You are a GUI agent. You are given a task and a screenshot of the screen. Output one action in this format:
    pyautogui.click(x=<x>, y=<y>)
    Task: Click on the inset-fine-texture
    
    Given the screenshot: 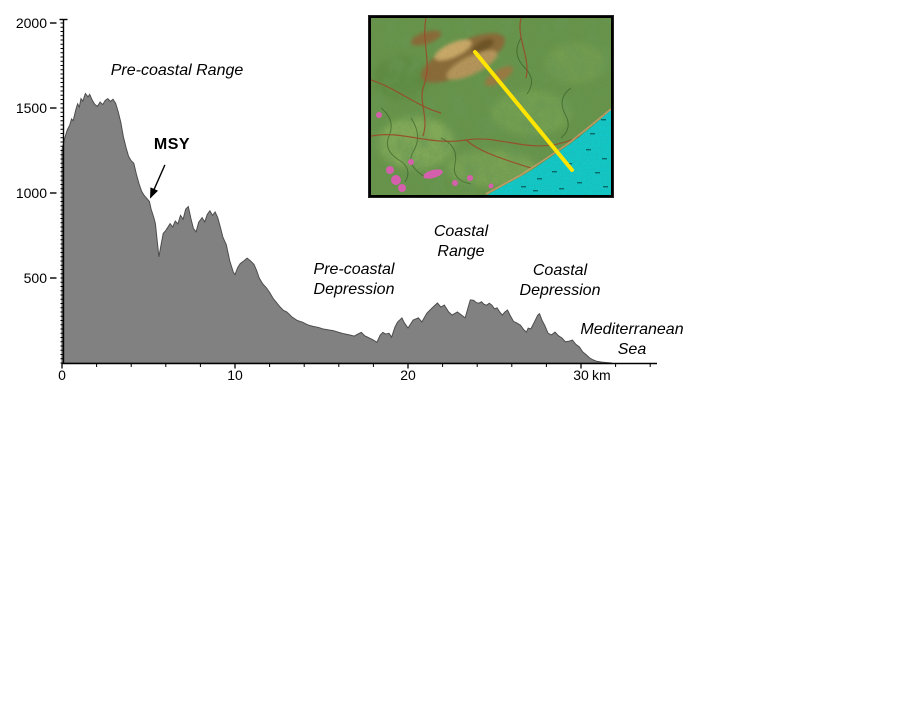 What is the action you would take?
    pyautogui.click(x=491, y=106)
    